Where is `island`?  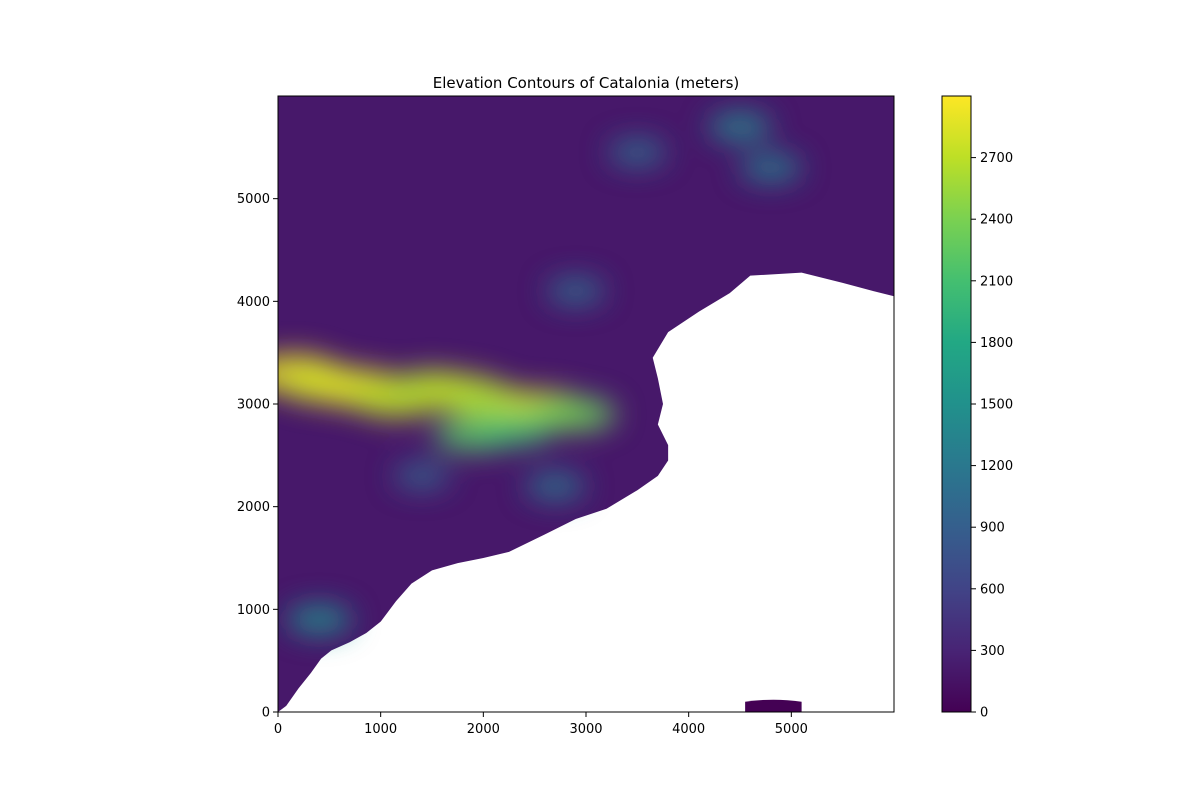 island is located at coordinates (773, 705).